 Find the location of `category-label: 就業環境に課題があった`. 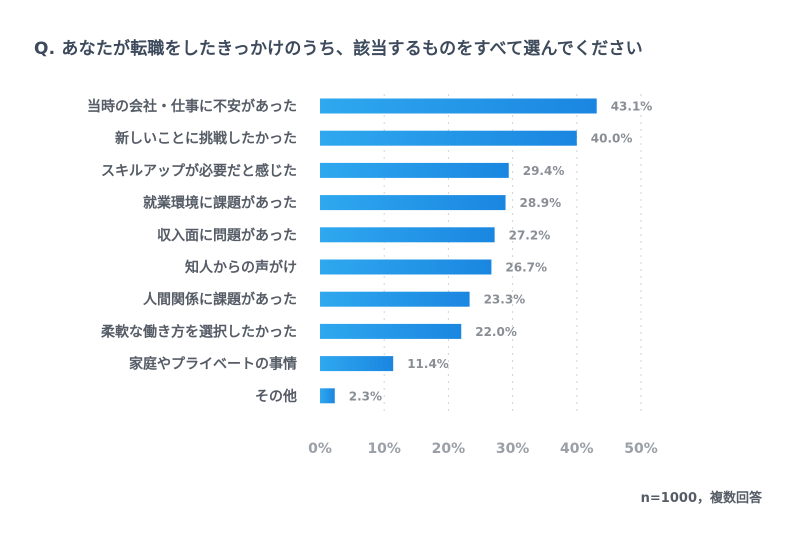

category-label: 就業環境に課題があった is located at coordinates (220, 203).